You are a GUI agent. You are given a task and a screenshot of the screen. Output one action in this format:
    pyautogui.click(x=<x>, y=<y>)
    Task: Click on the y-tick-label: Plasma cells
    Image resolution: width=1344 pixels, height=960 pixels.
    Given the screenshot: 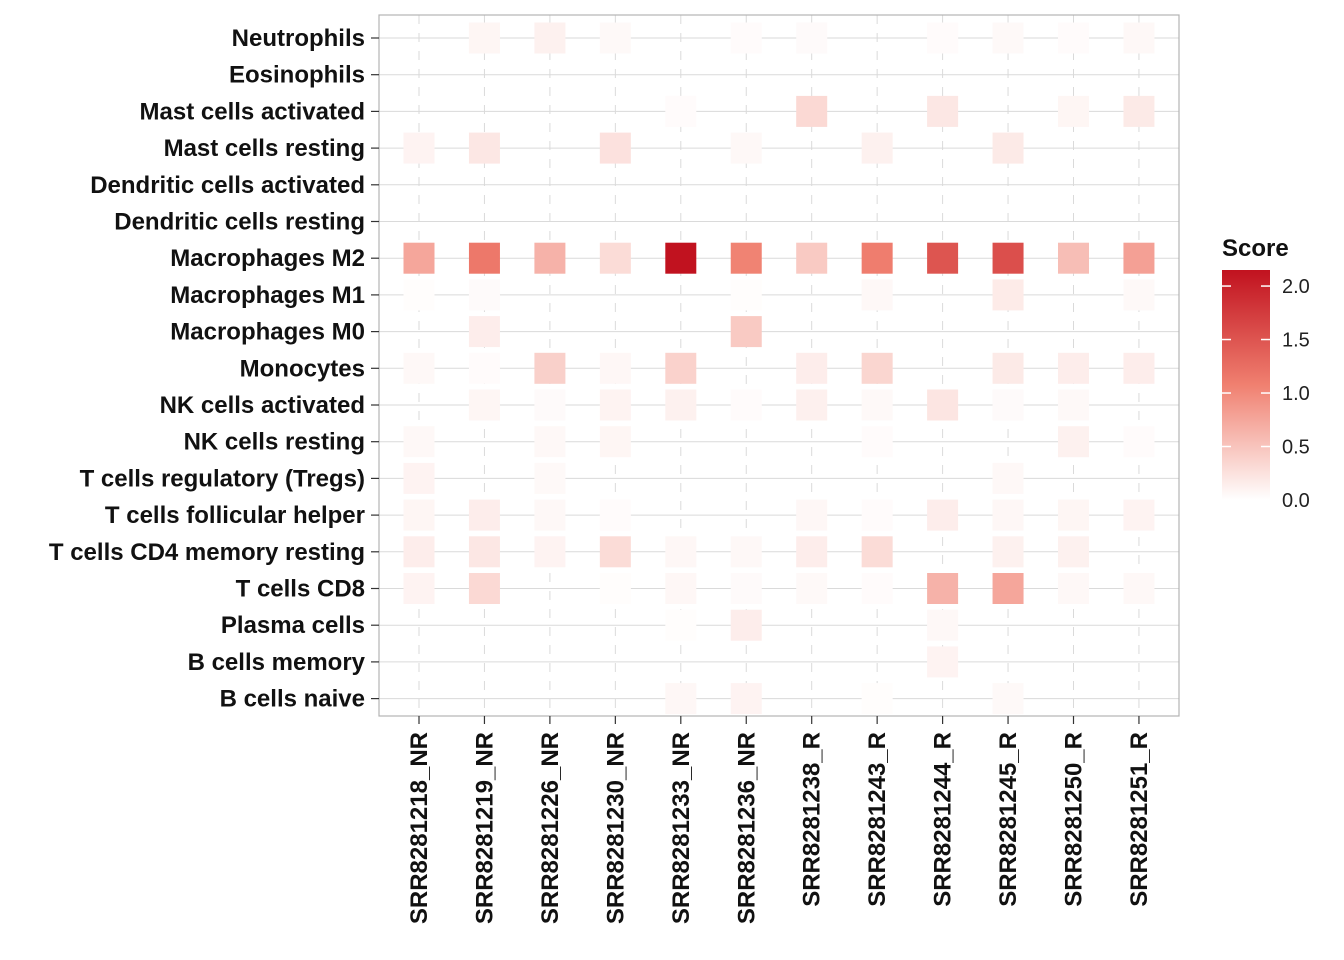 What is the action you would take?
    pyautogui.click(x=293, y=625)
    